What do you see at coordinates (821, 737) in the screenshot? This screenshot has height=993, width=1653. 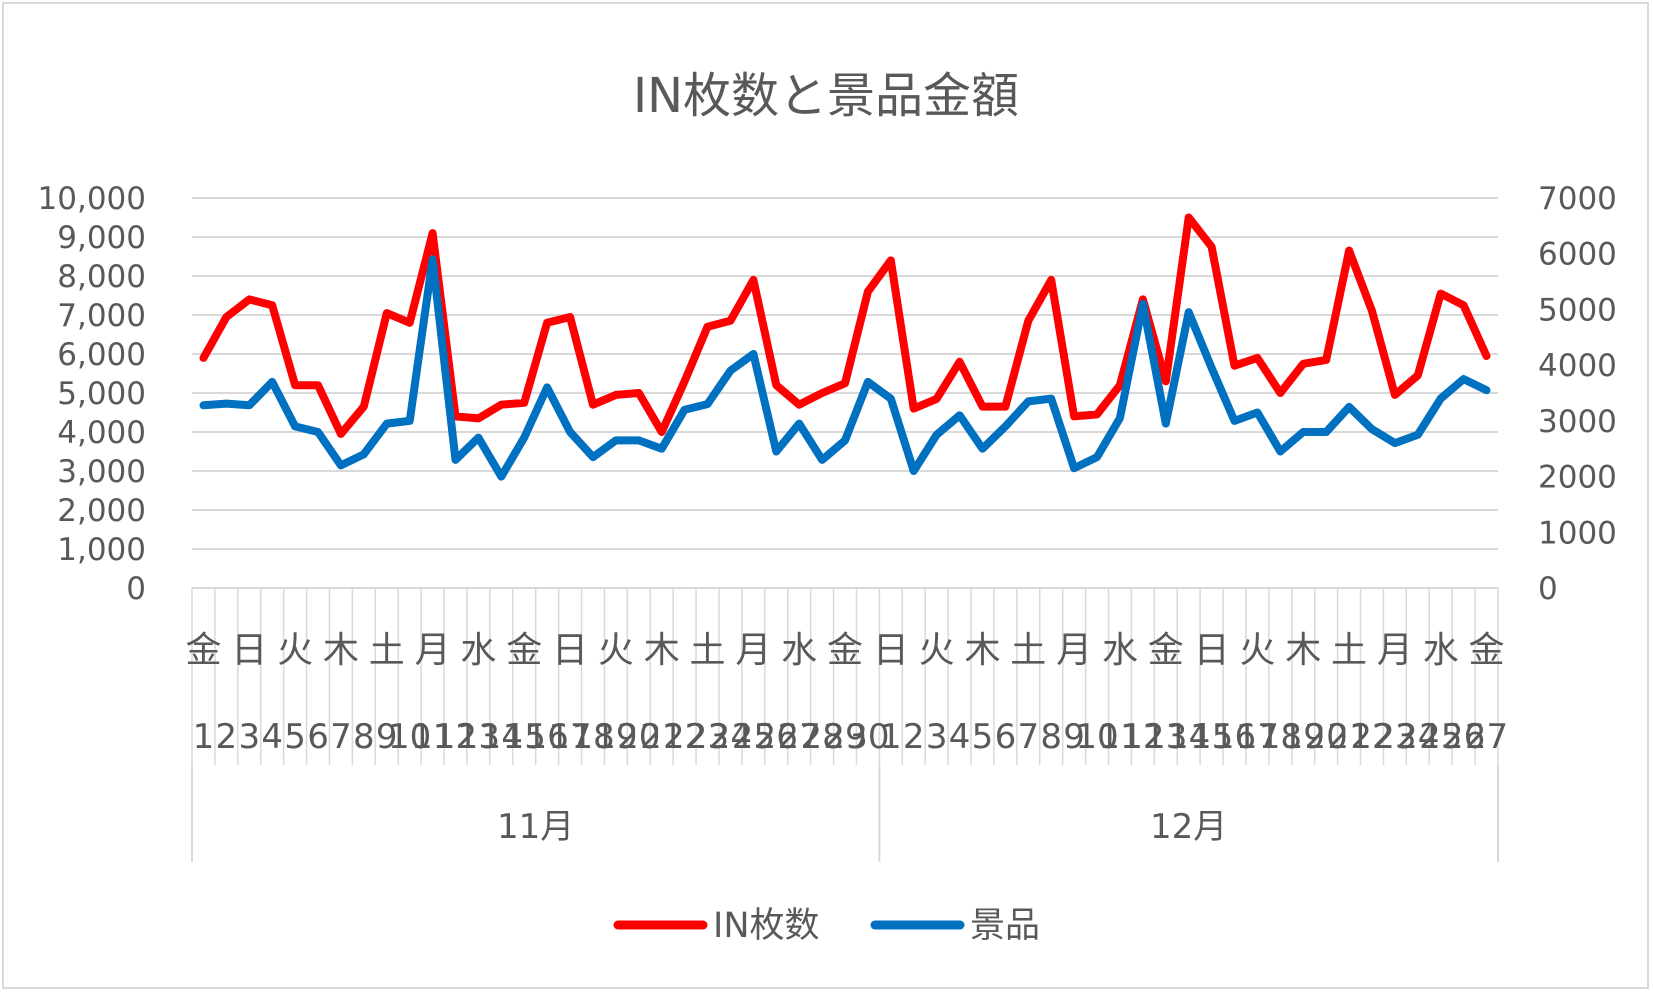 I see `day-label: 28` at bounding box center [821, 737].